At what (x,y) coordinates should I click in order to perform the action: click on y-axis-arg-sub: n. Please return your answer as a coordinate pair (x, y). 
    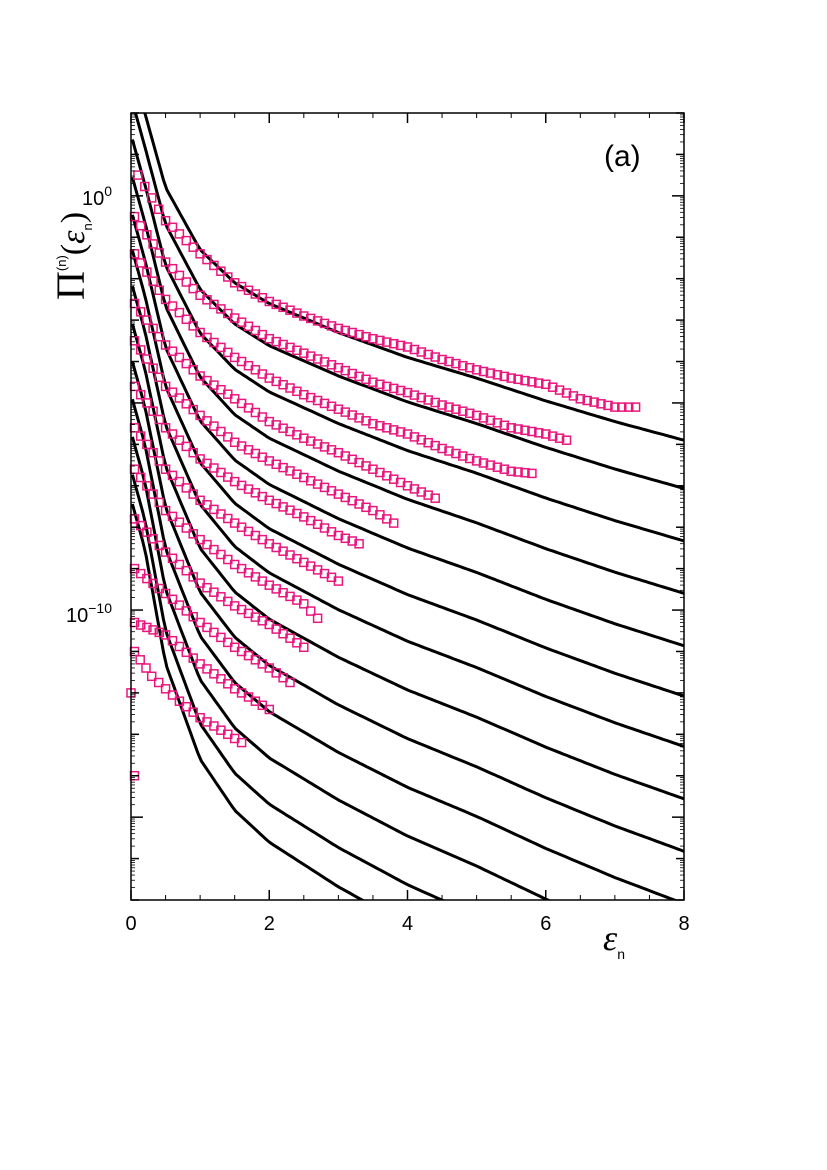
    Looking at the image, I should click on (87, 226).